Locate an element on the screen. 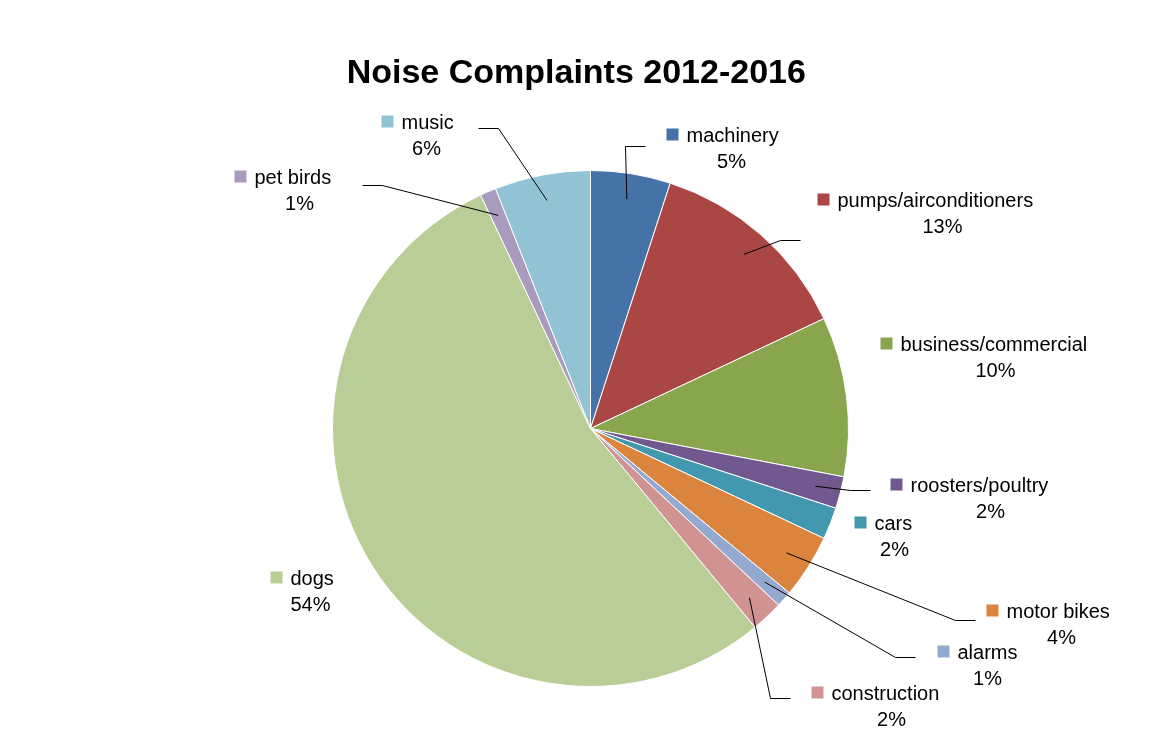  legend-label: cars is located at coordinates (893, 522).